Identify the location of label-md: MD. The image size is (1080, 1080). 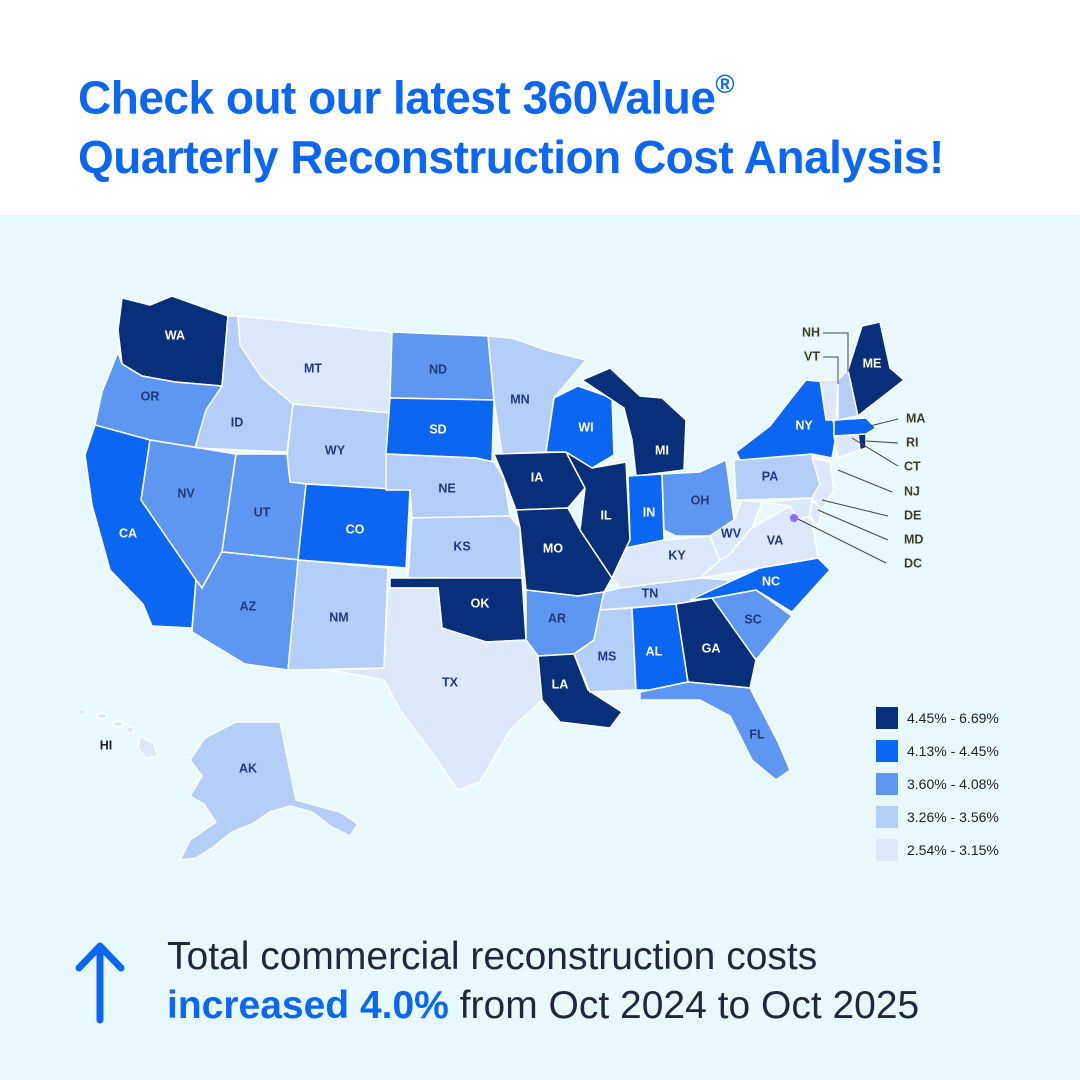
(913, 539).